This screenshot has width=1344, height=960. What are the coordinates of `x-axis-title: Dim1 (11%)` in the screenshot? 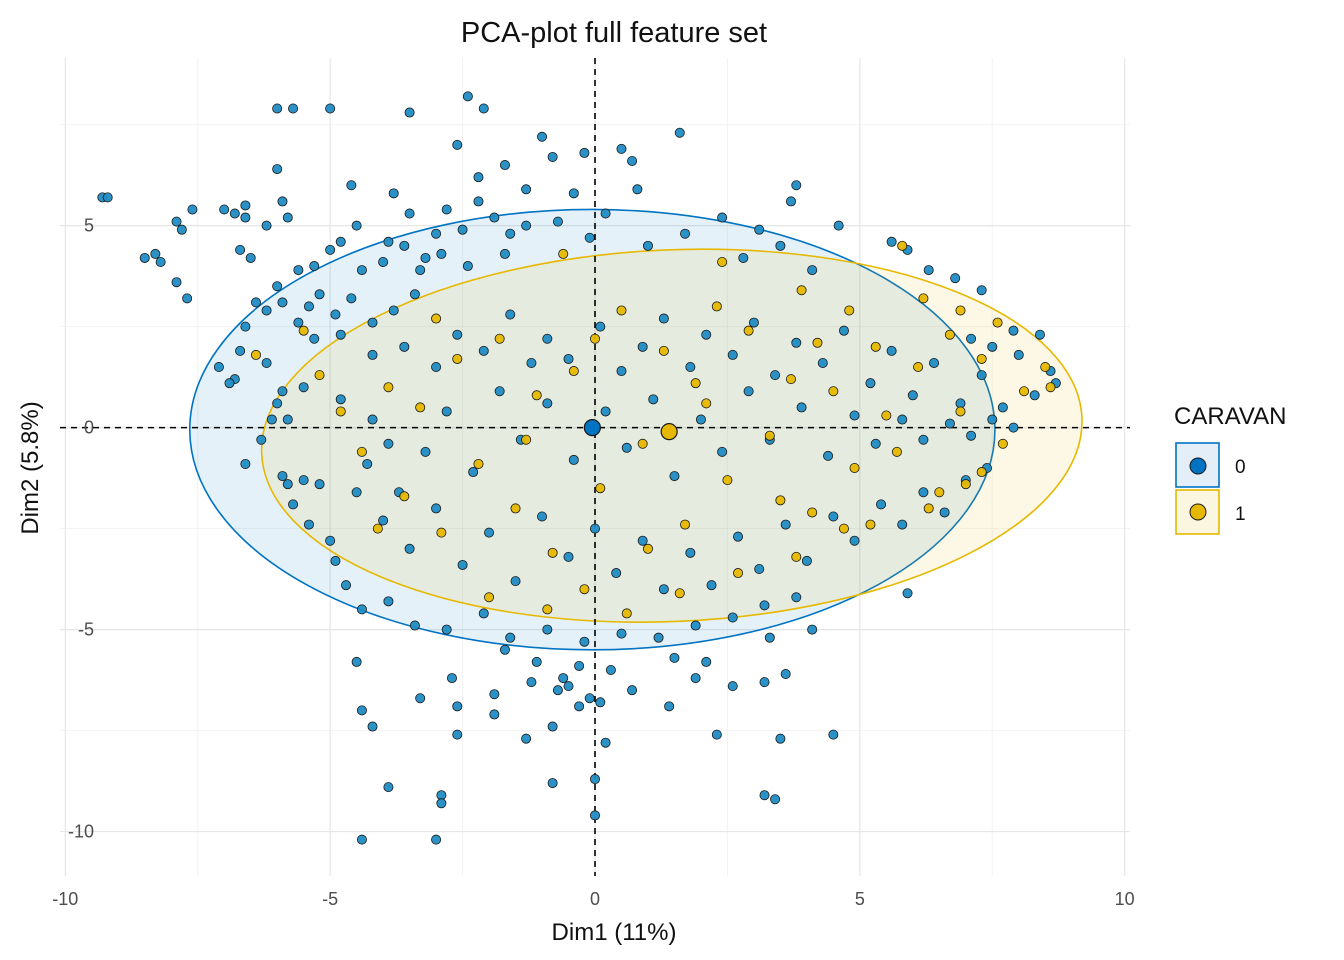 It's located at (614, 932).